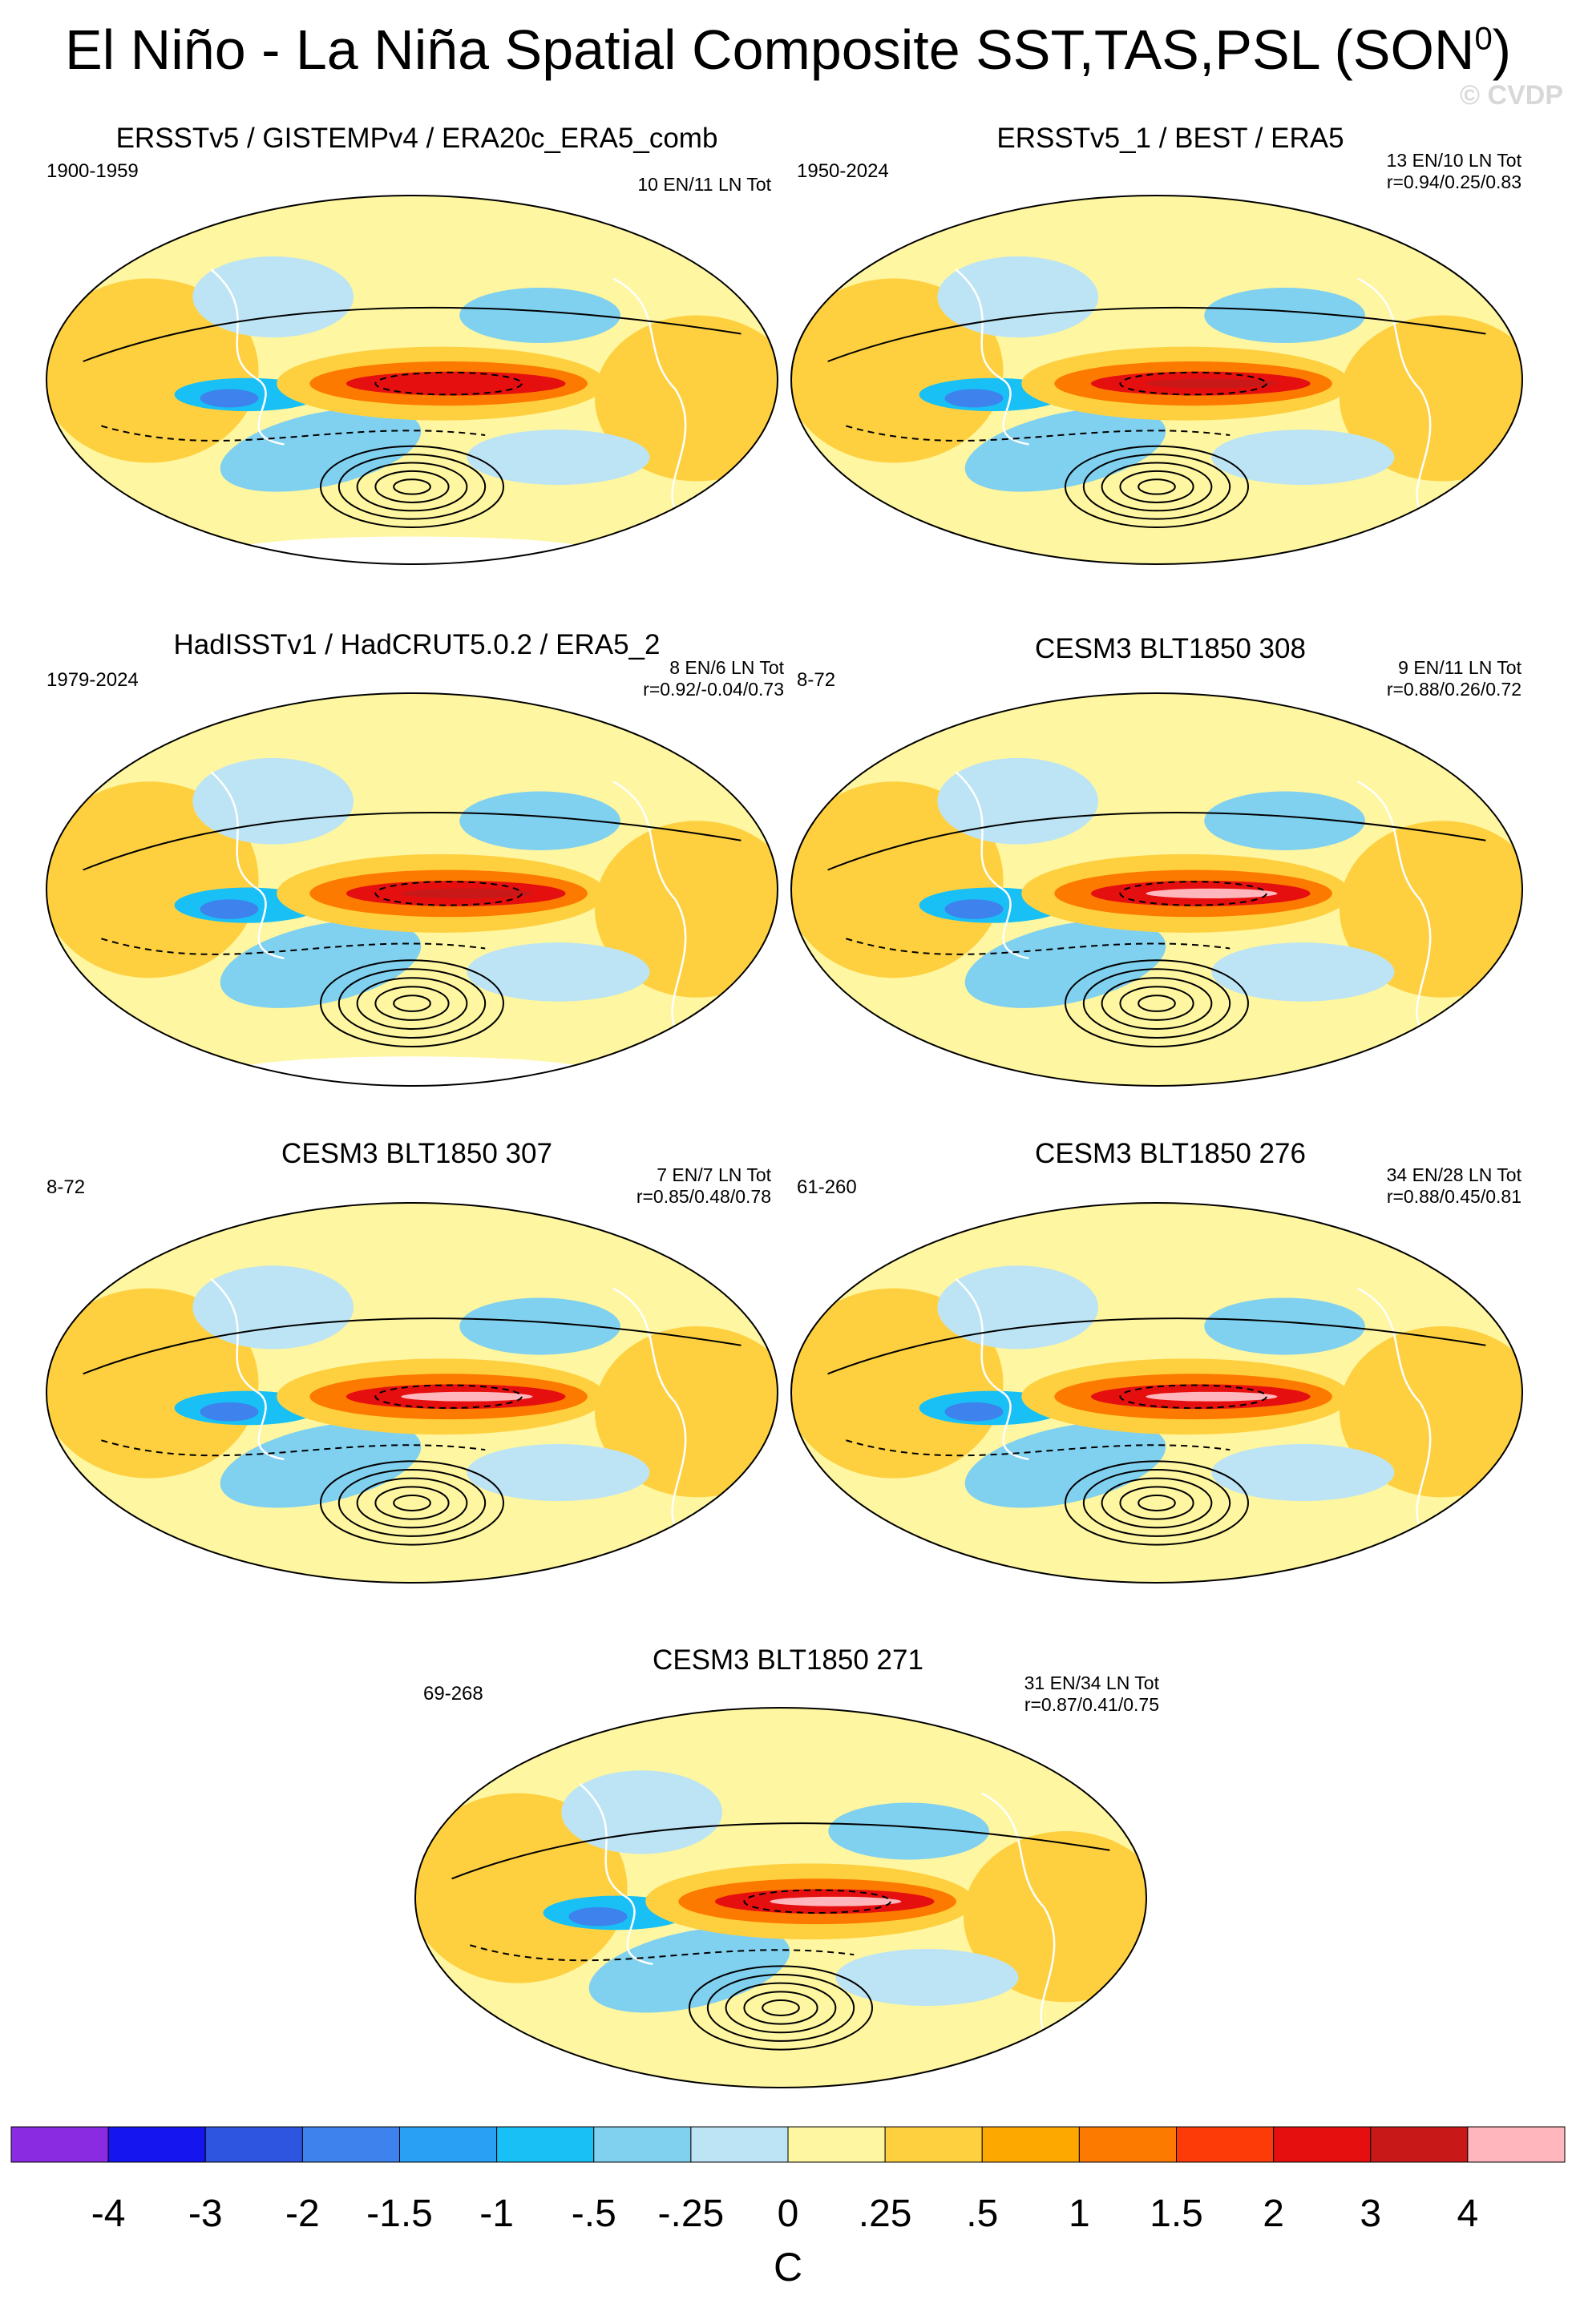 Image resolution: width=1576 pixels, height=2324 pixels. What do you see at coordinates (467, 893) in the screenshot?
I see `panel-3-tongue-peak` at bounding box center [467, 893].